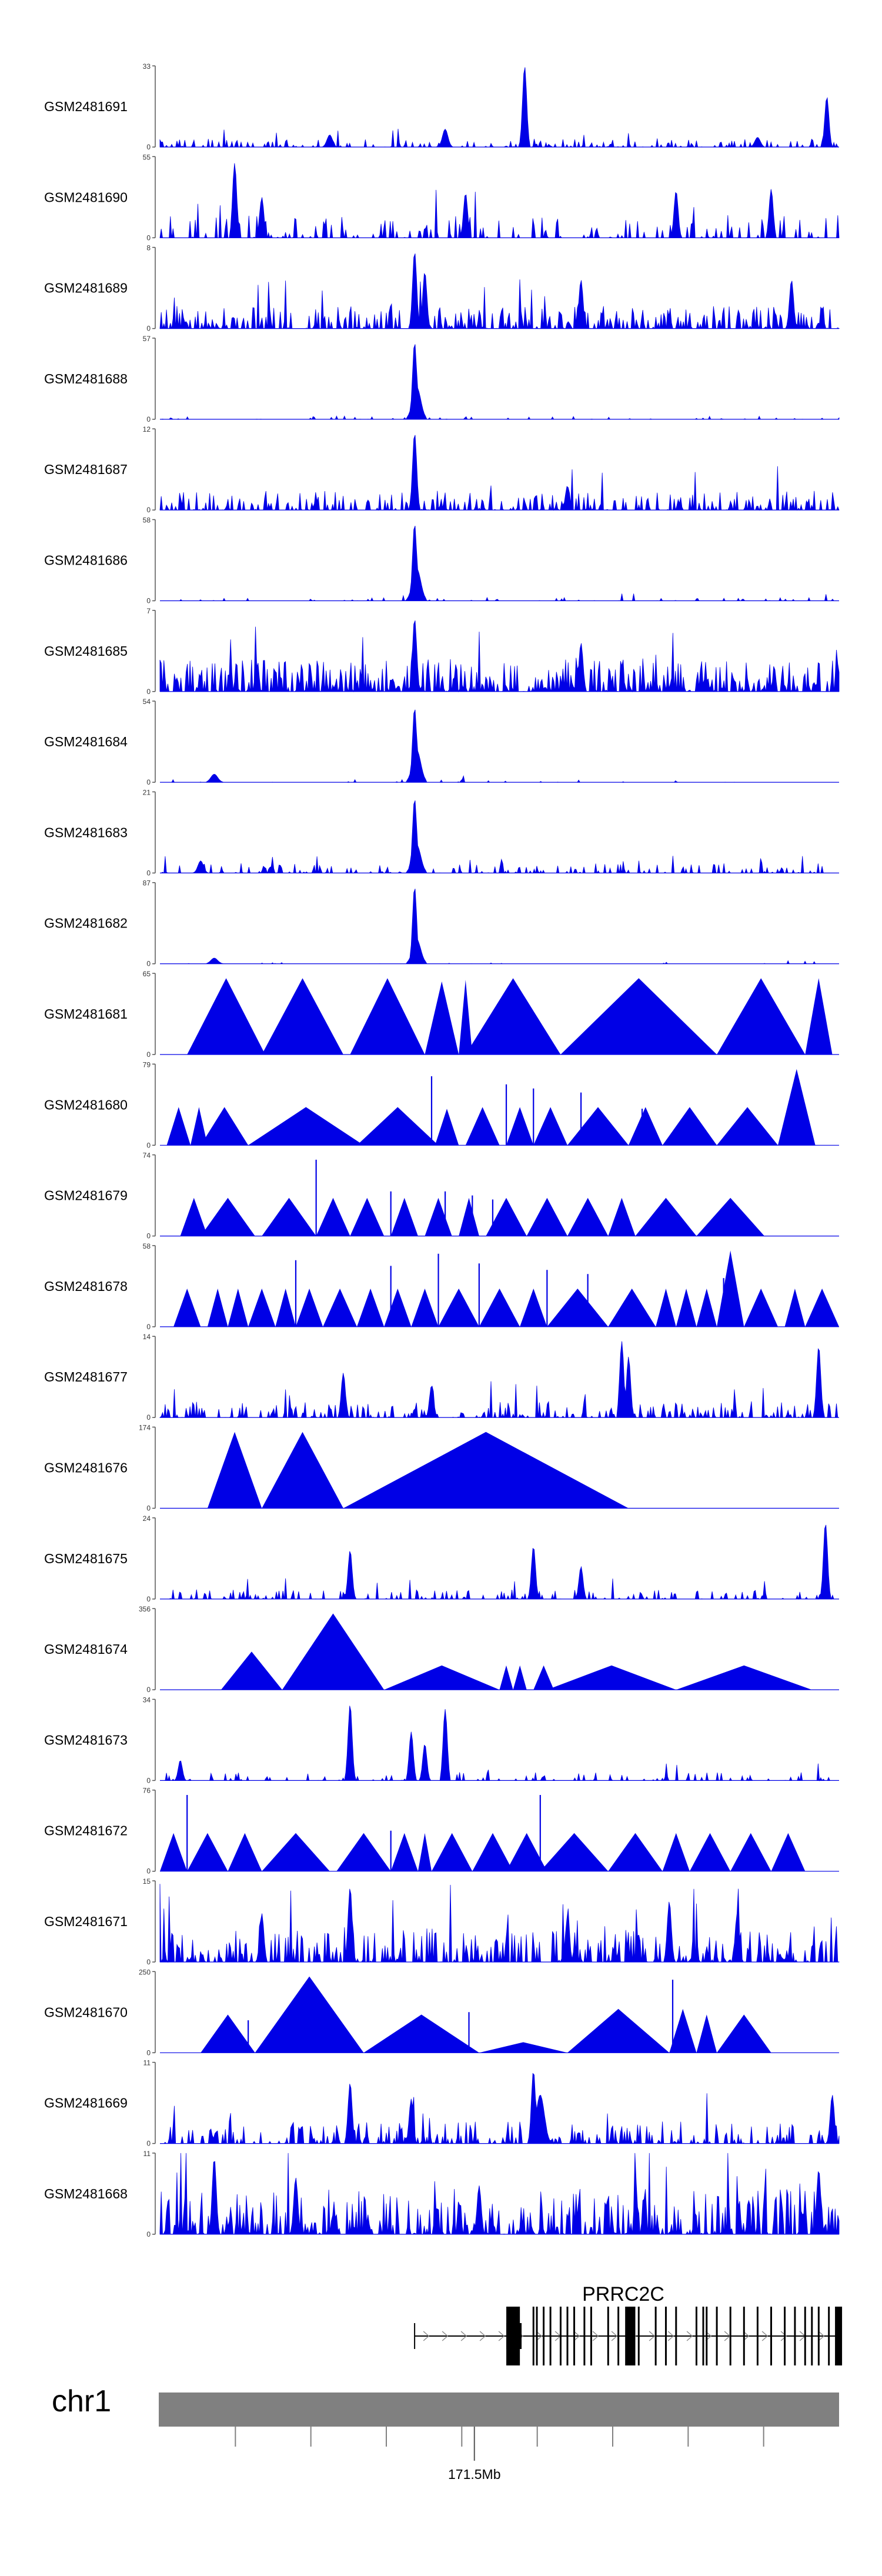 The width and height of the screenshot is (882, 2576). I want to click on track-label: GSM2481689, so click(86, 288).